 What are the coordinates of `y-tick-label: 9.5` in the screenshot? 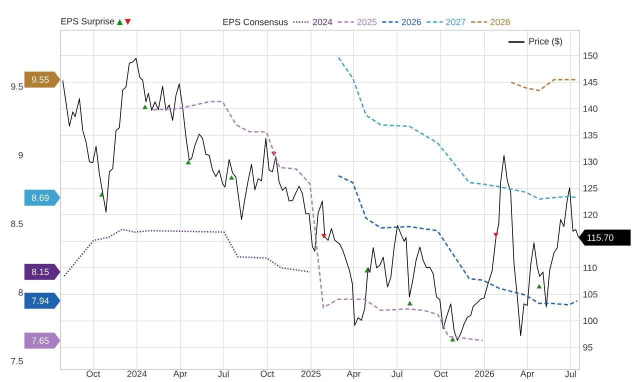 It's located at (17, 86).